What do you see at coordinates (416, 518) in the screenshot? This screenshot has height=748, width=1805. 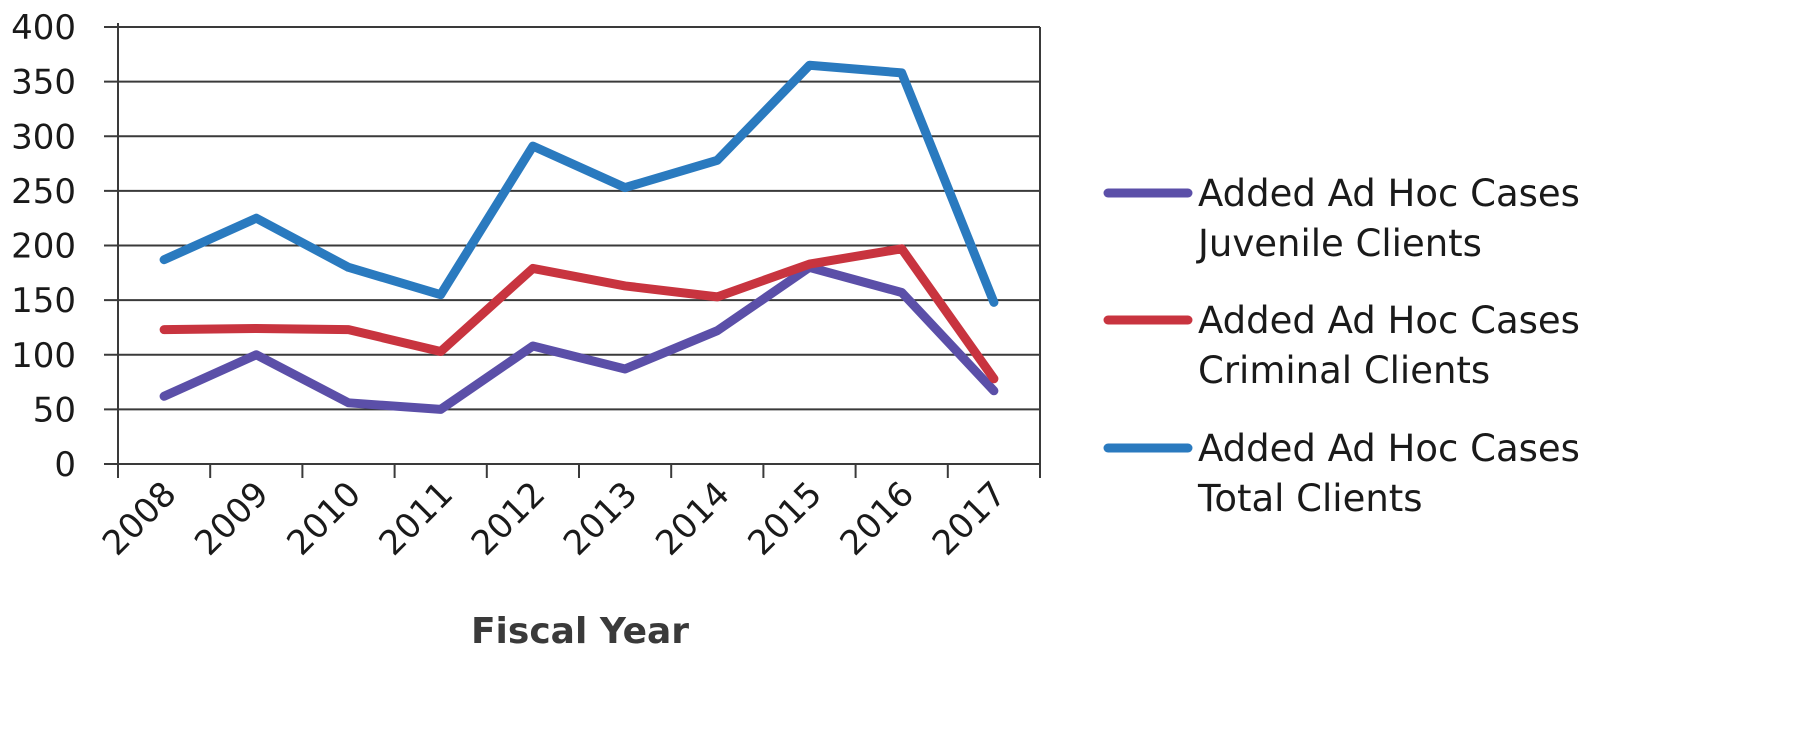 I see `x-tick-label: 2011` at bounding box center [416, 518].